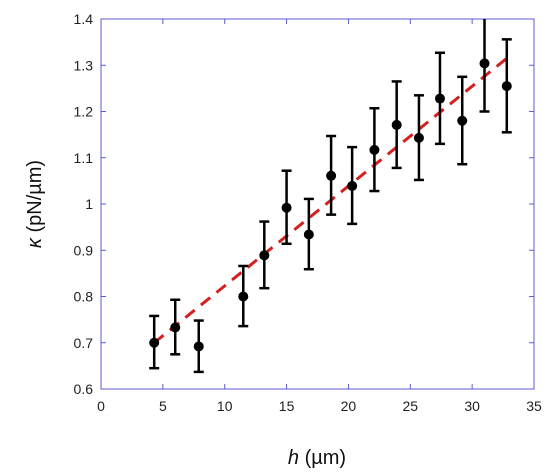 Image resolution: width=550 pixels, height=474 pixels. I want to click on x-tick-label: 20, so click(349, 406).